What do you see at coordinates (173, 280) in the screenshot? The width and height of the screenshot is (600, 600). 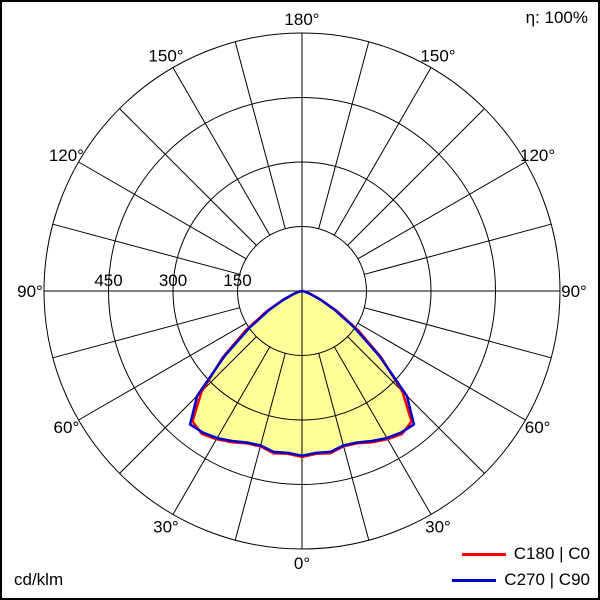 I see `radial-tick-label: 300` at bounding box center [173, 280].